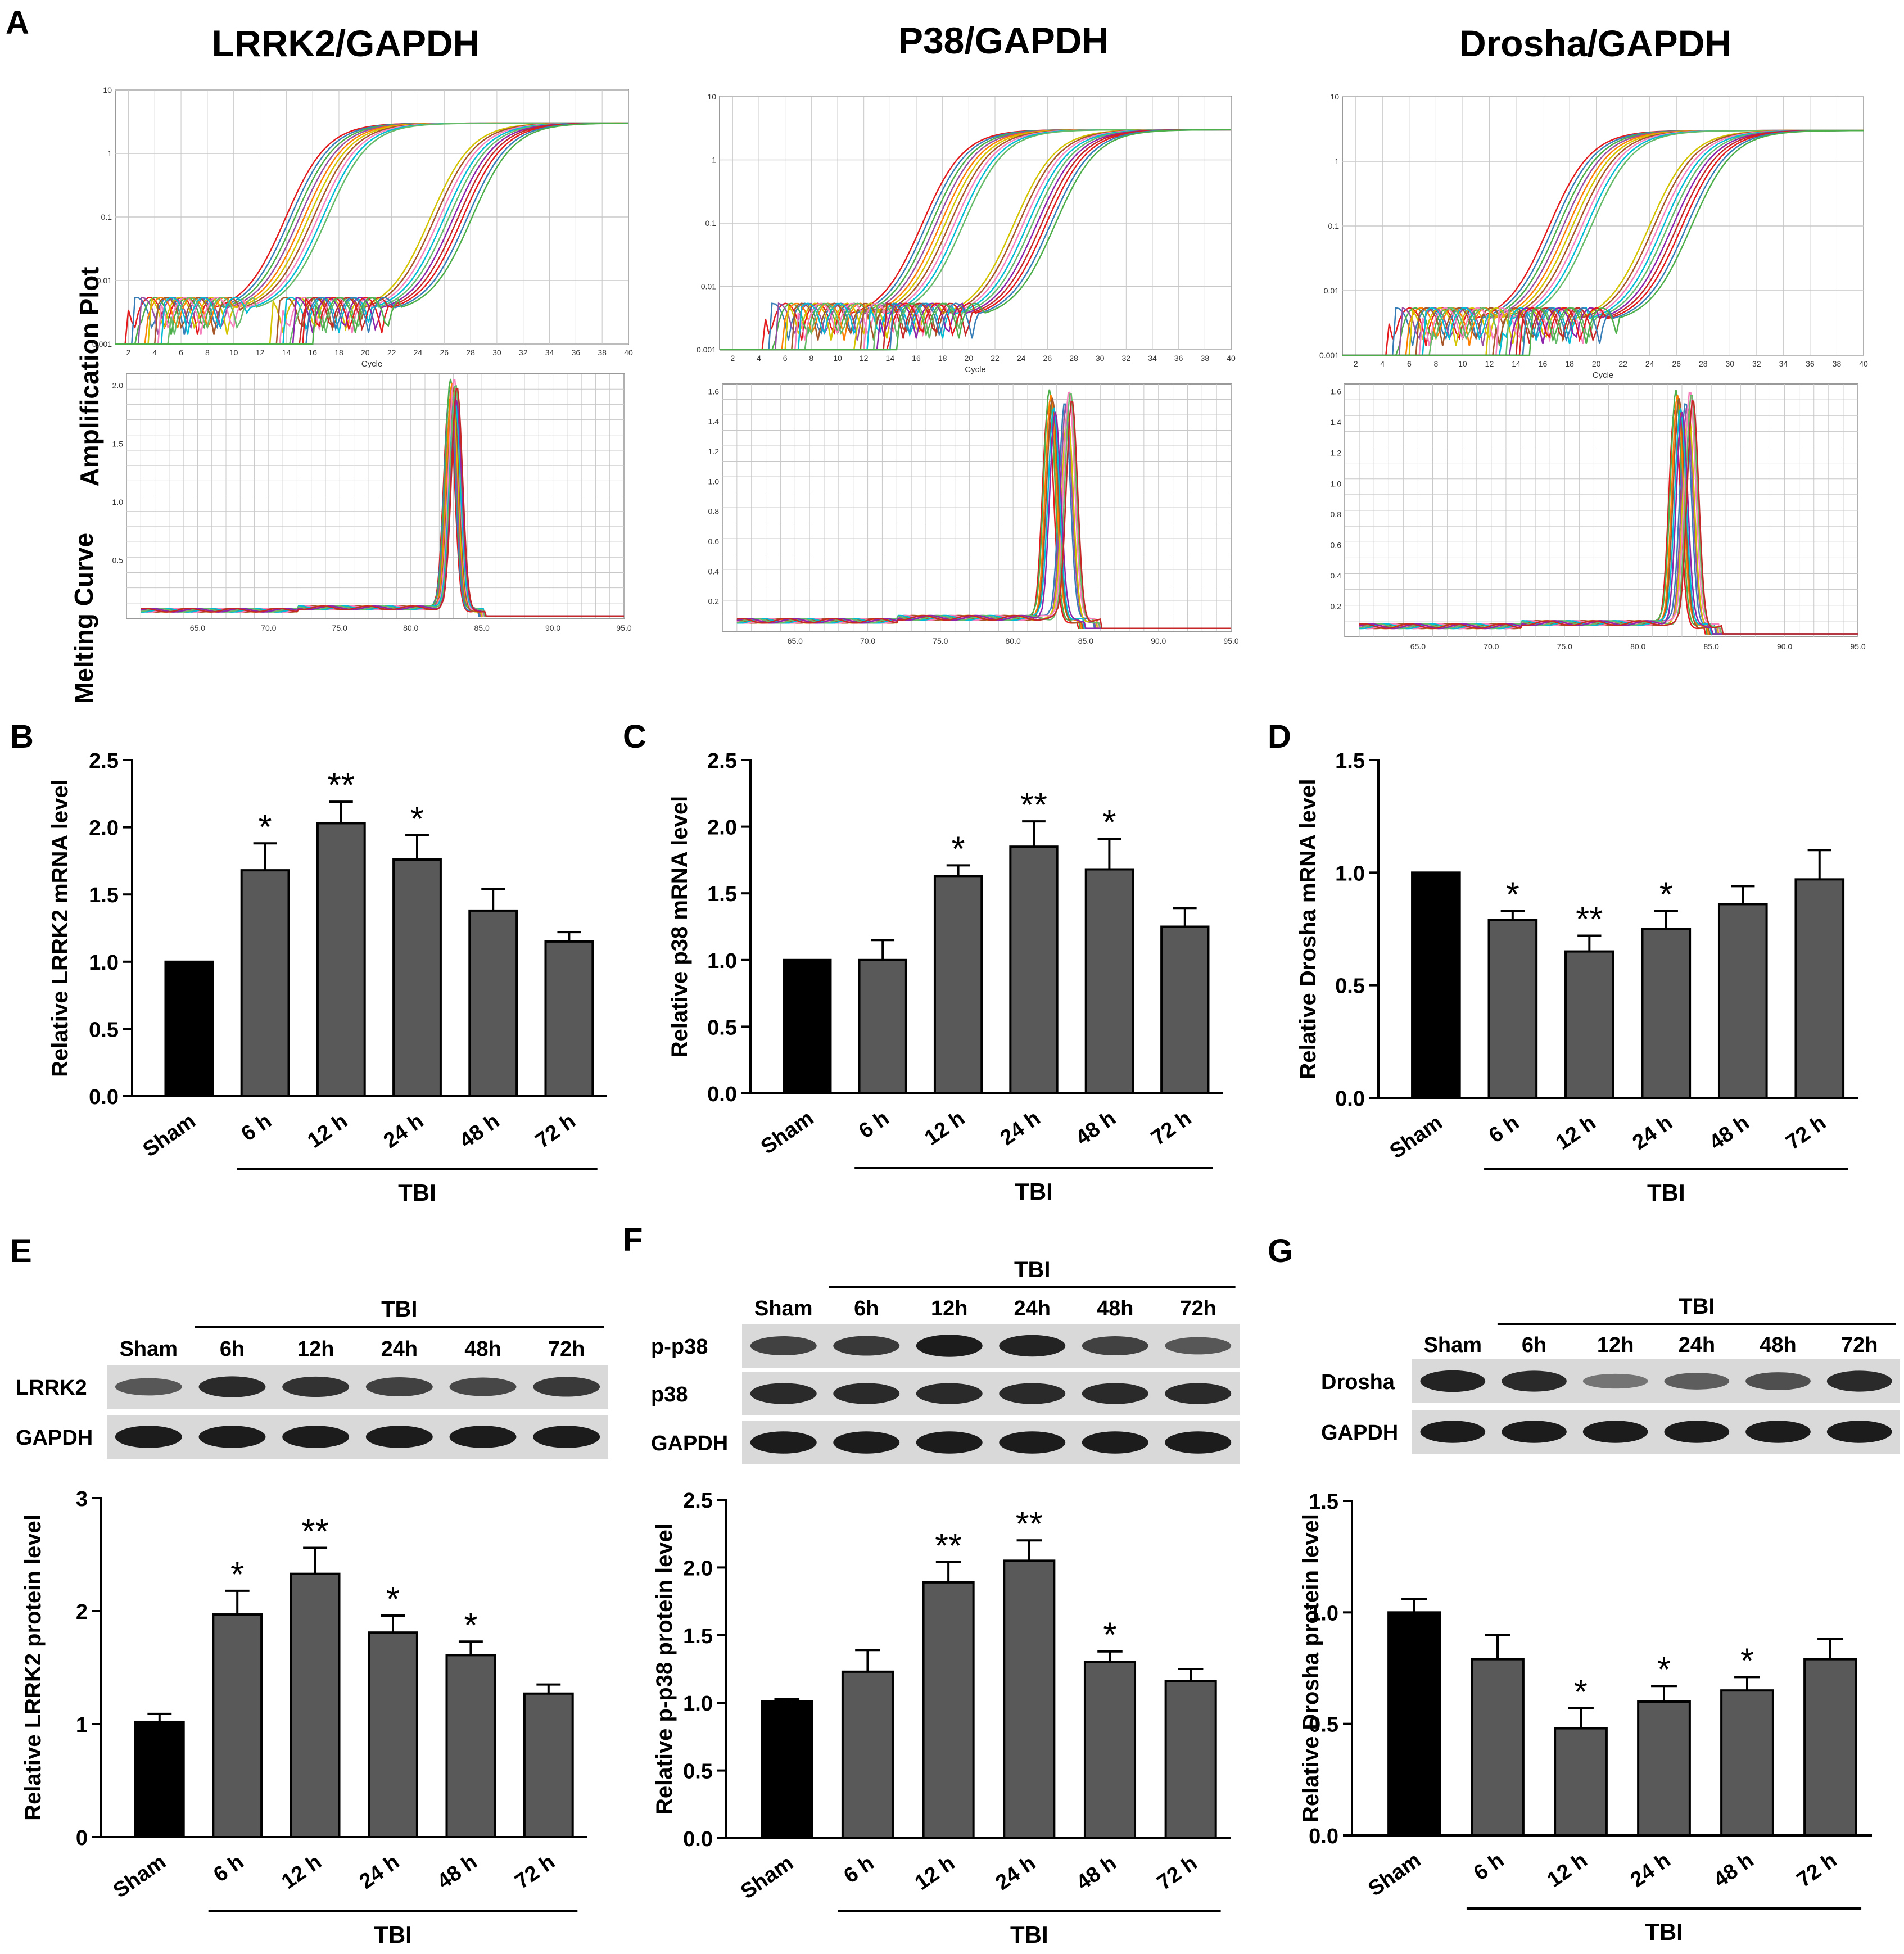 The height and width of the screenshot is (1954, 1904). I want to click on bar-48-h, so click(493, 1003).